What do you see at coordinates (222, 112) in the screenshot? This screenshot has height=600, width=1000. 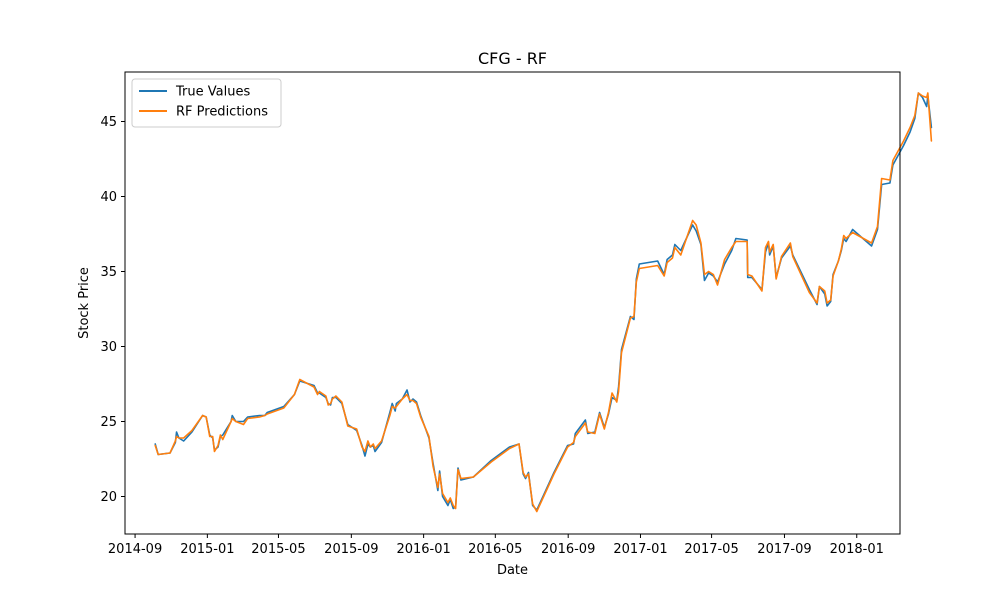 I see `legend-label-rf-predictions: RF Predictions` at bounding box center [222, 112].